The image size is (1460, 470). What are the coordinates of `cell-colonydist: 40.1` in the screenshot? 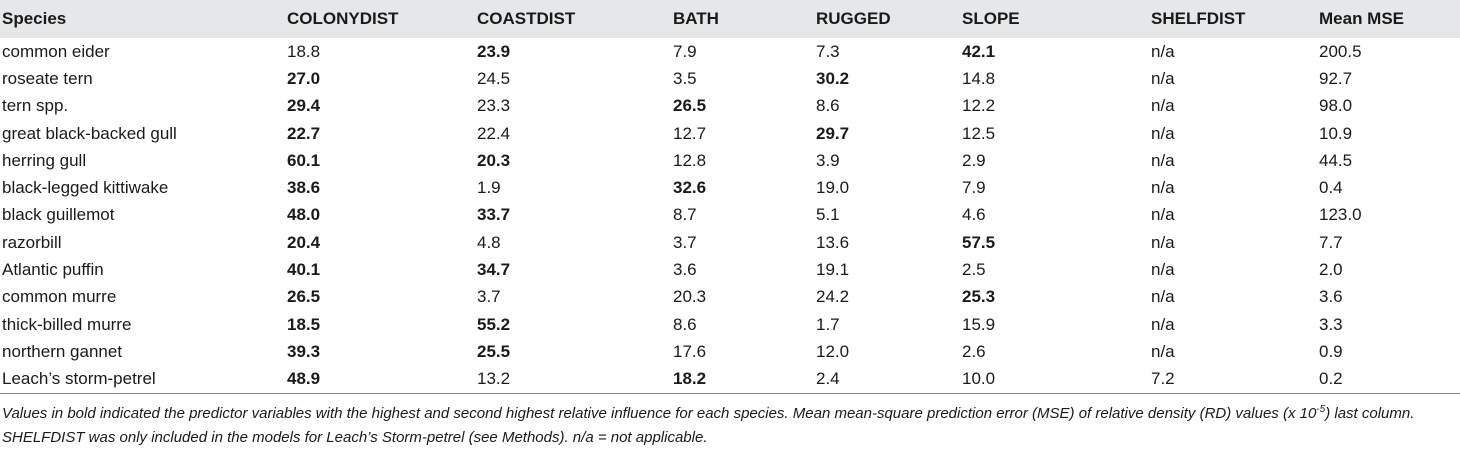 It's located at (304, 270).